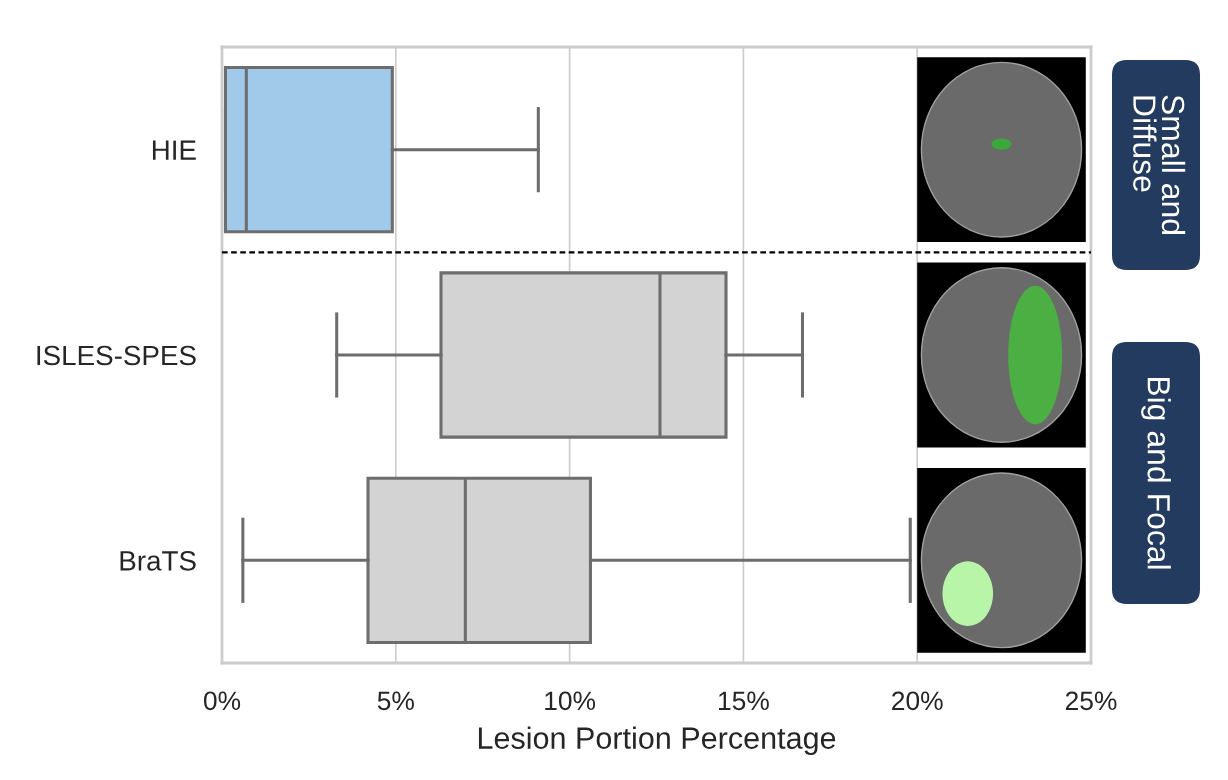 This screenshot has height=780, width=1228. I want to click on text: Small and Diffuse, so click(1159, 164).